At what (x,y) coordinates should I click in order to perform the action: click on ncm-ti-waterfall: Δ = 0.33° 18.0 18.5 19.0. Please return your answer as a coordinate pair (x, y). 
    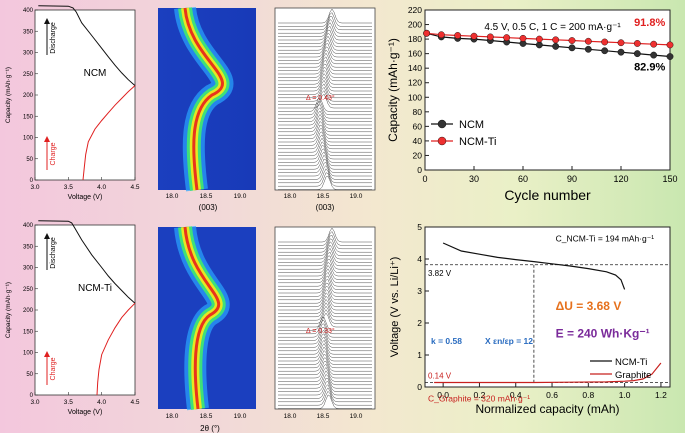
    Looking at the image, I should click on (325, 323).